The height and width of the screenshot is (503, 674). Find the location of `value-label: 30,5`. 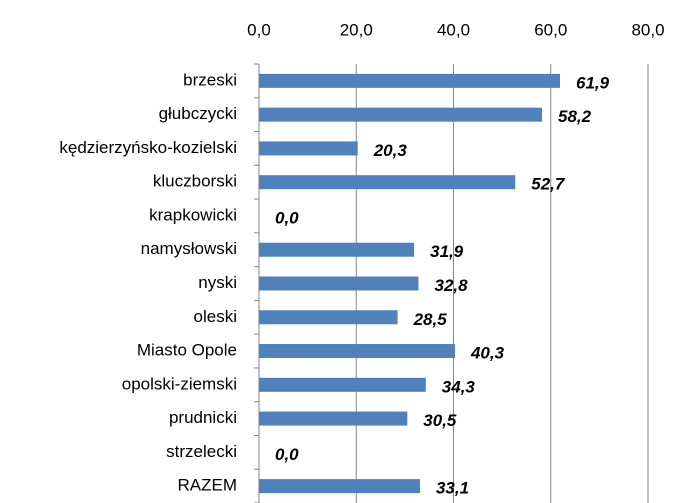

value-label: 30,5 is located at coordinates (440, 420).